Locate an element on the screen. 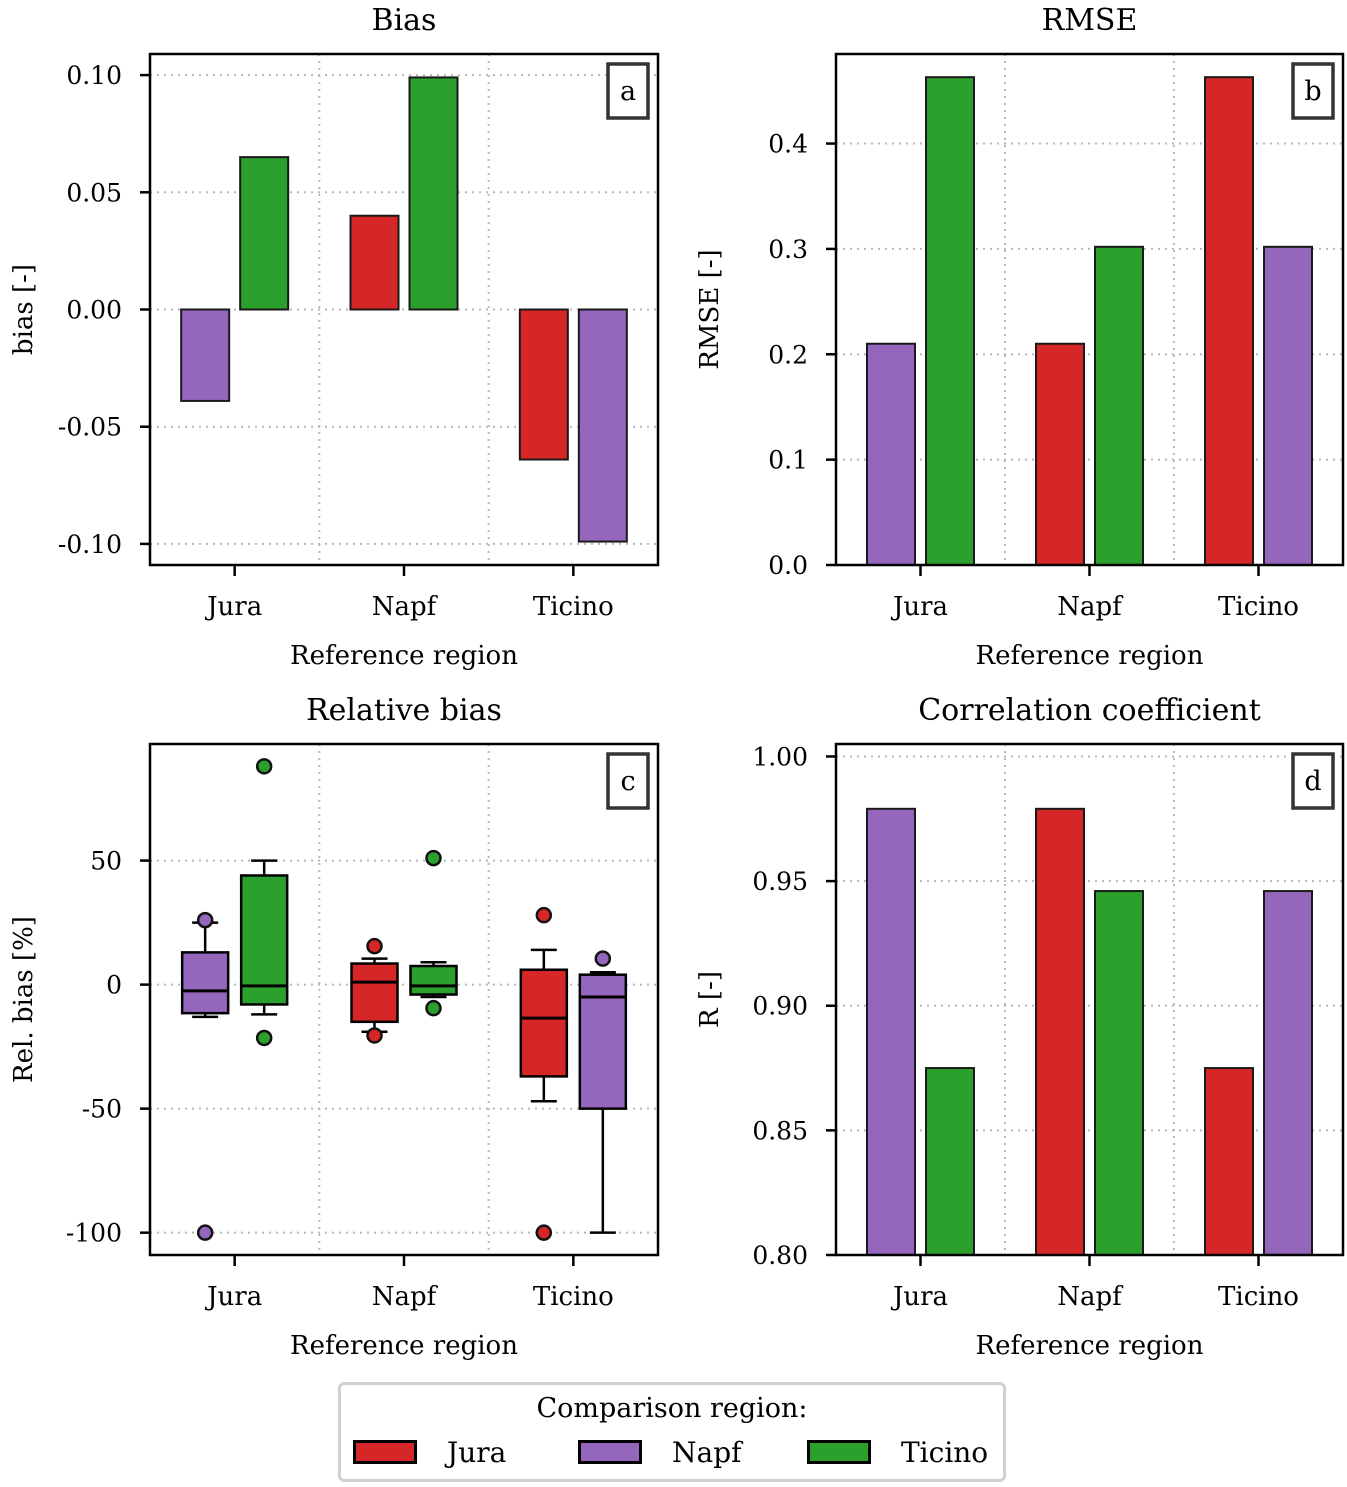 This screenshot has height=1487, width=1347. legend-swatch-ticino is located at coordinates (839, 1452).